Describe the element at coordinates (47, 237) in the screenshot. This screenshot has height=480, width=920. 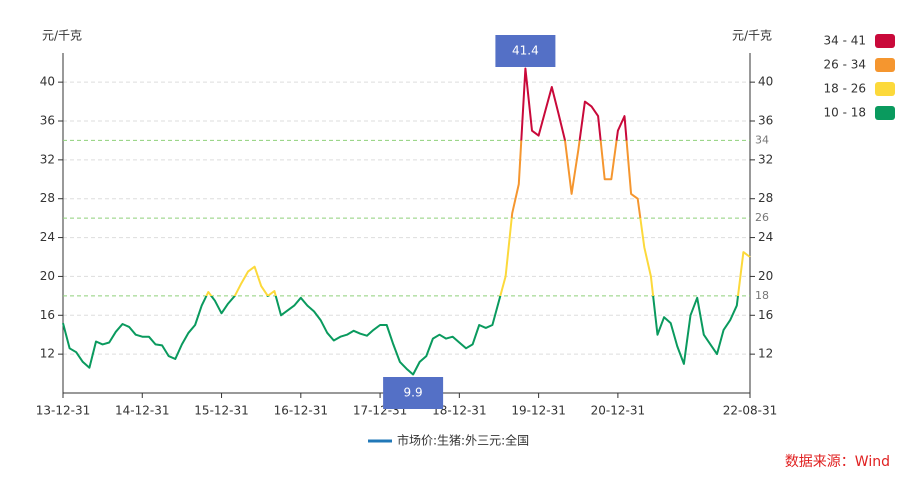
I see `y-tick-label: 24` at that location.